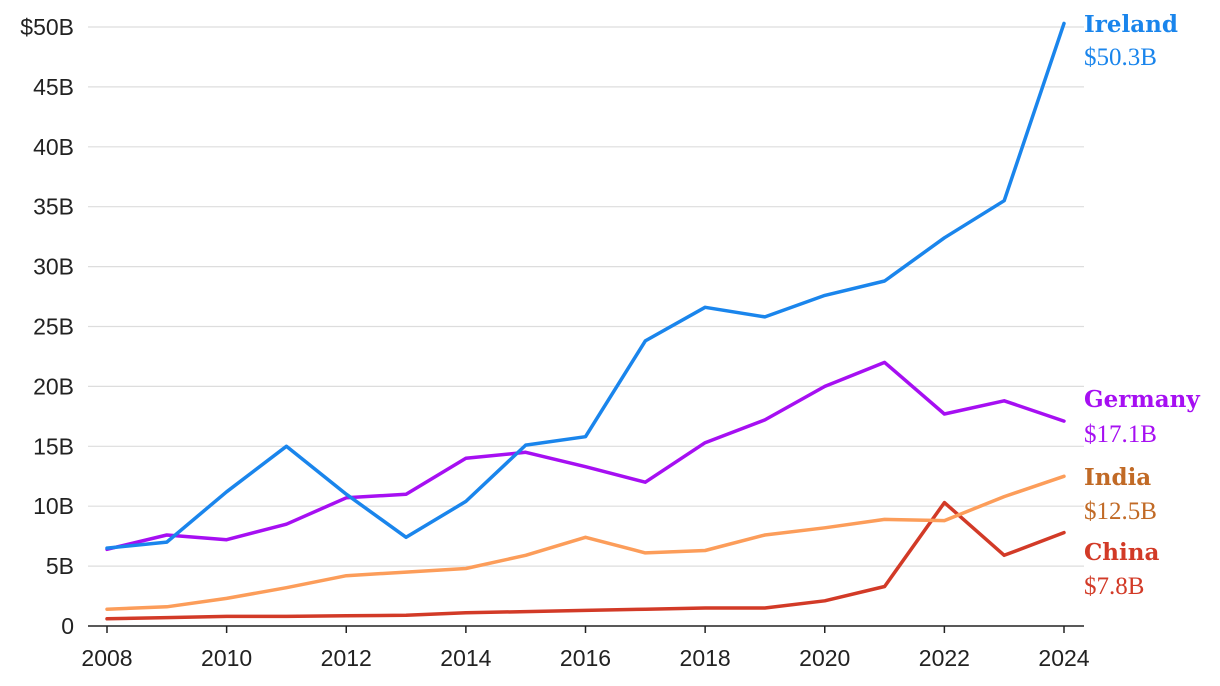 The width and height of the screenshot is (1220, 686). Describe the element at coordinates (53, 87) in the screenshot. I see `y-tick-label: 45B` at that location.